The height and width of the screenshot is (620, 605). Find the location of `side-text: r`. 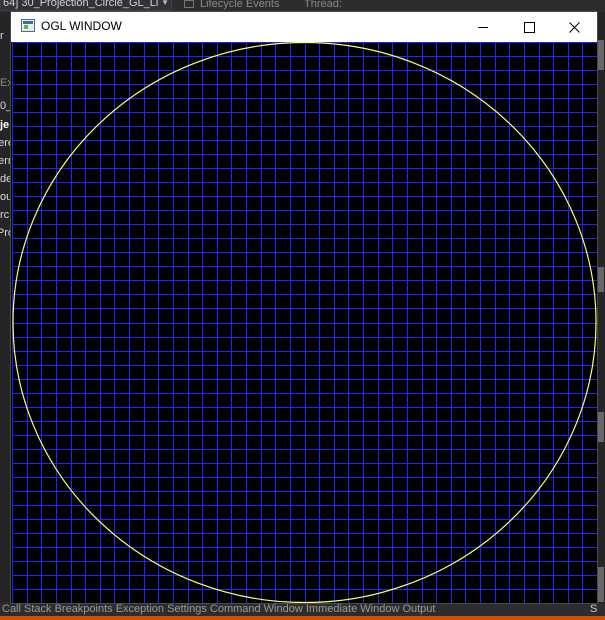

side-text: r is located at coordinates (2, 36).